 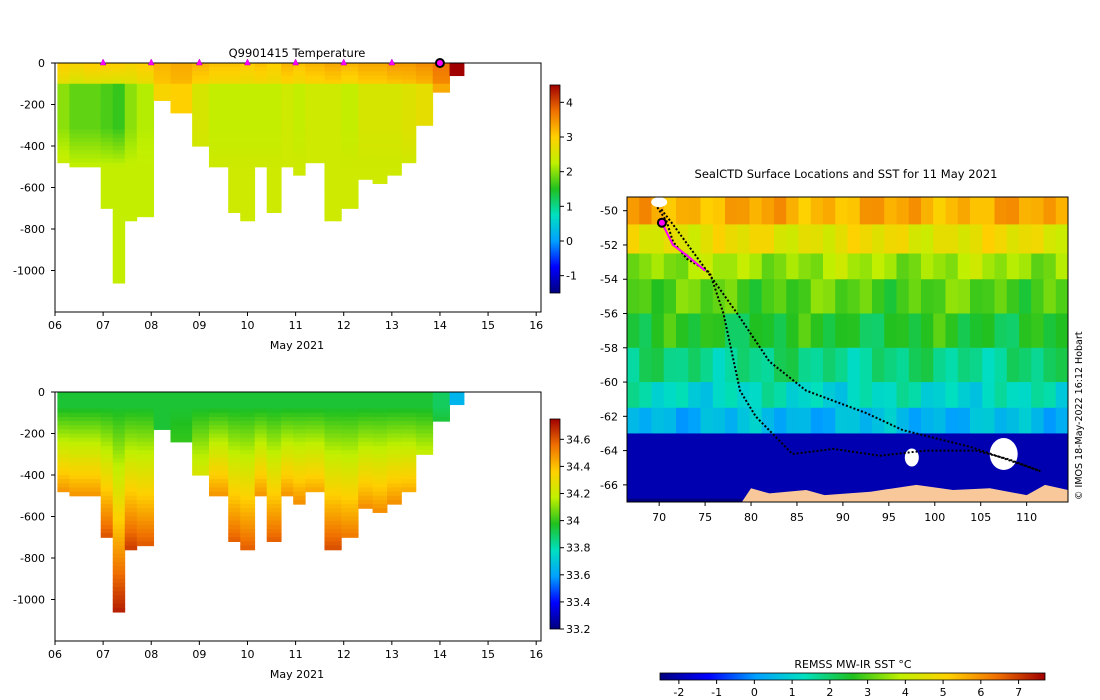 I want to click on temperature-colorbar-tick-label: 4, so click(x=569, y=102).